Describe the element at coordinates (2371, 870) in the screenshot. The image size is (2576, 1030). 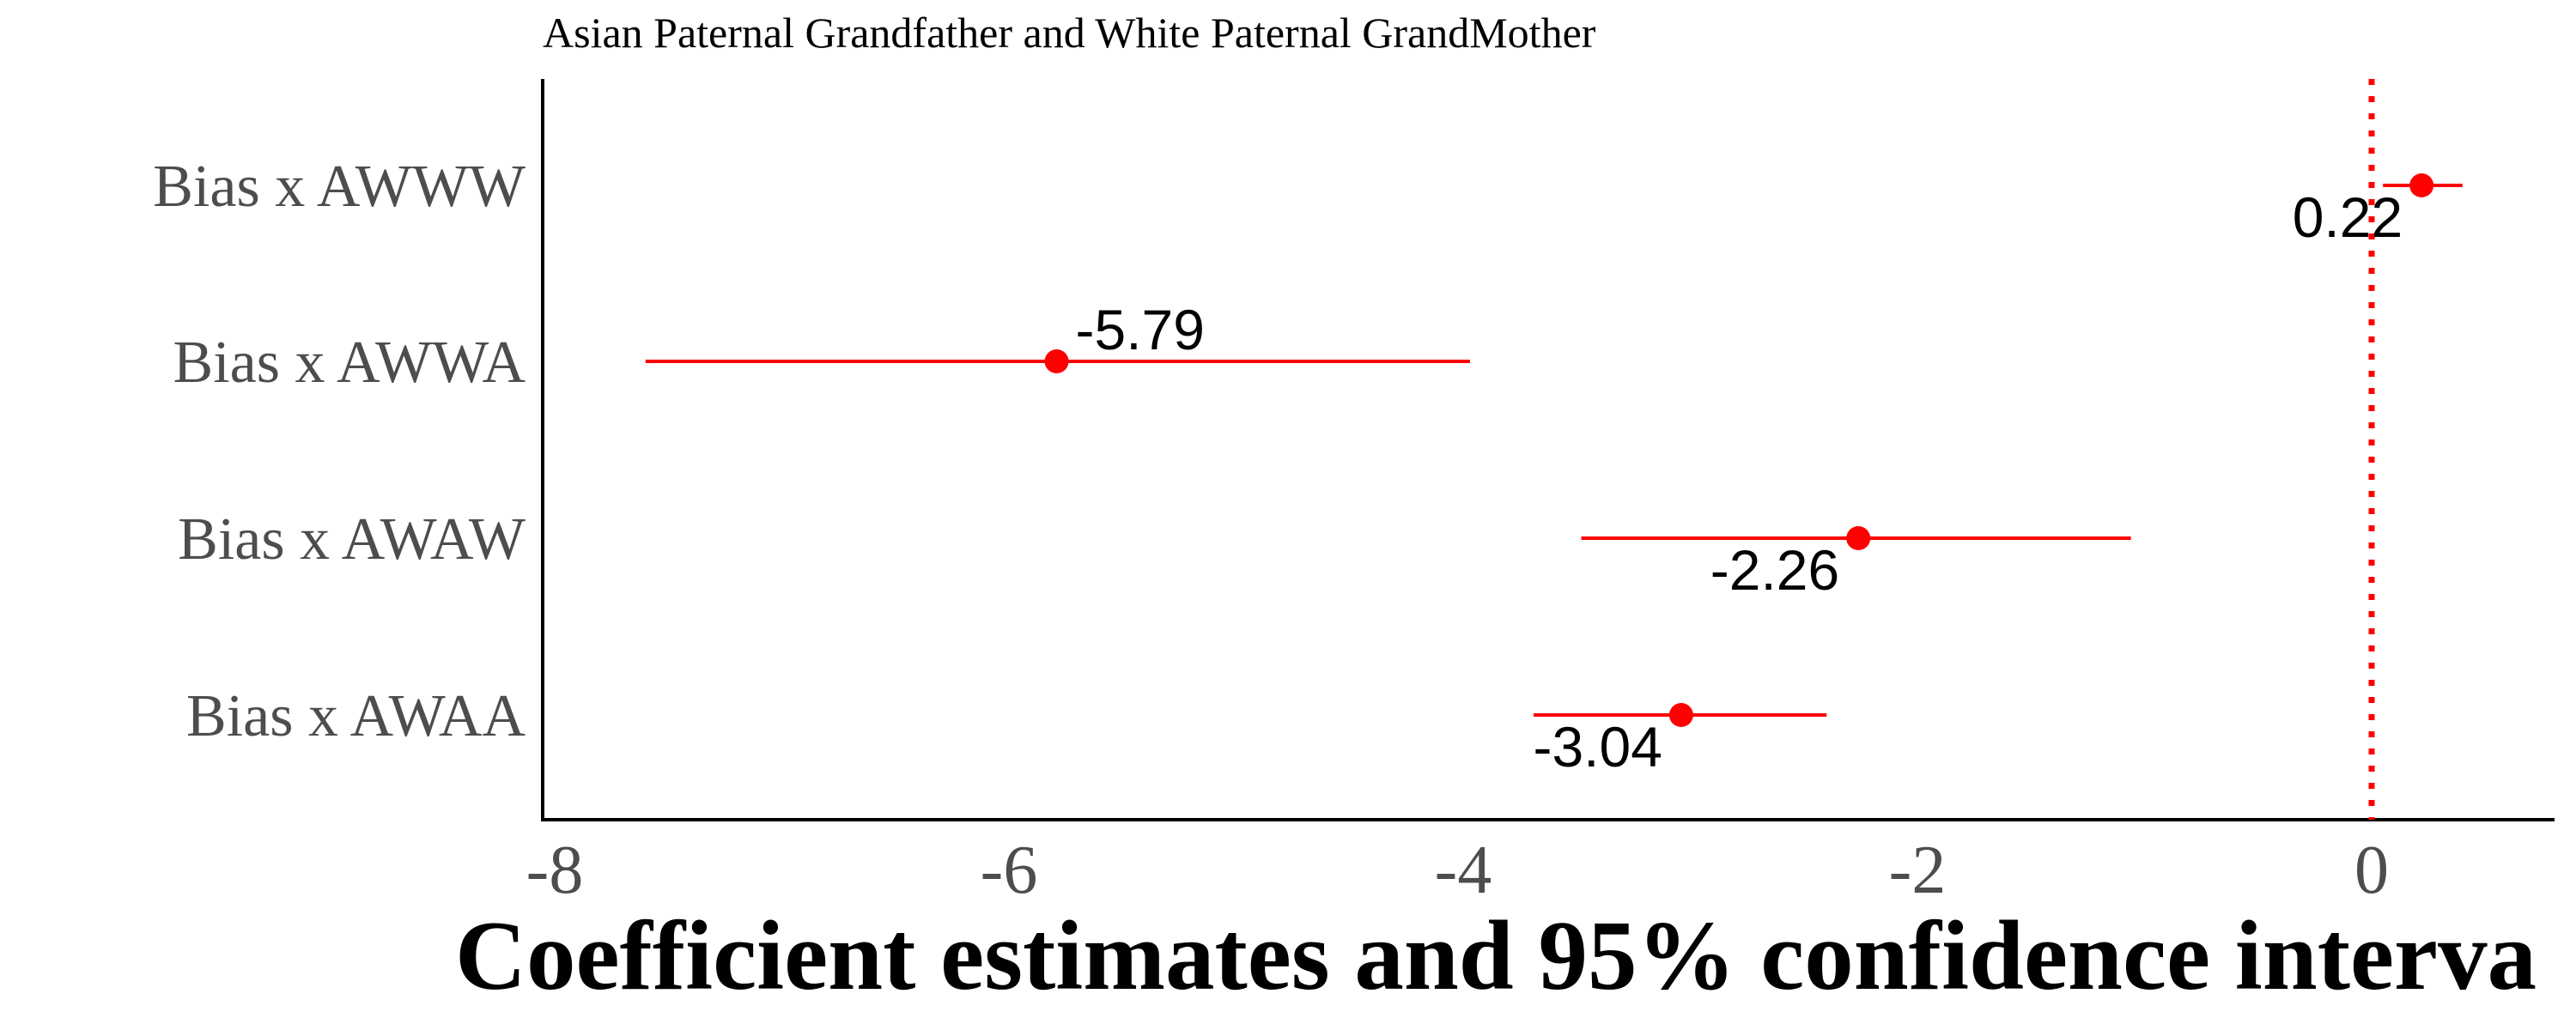
I see `x-tick-label: 0` at that location.